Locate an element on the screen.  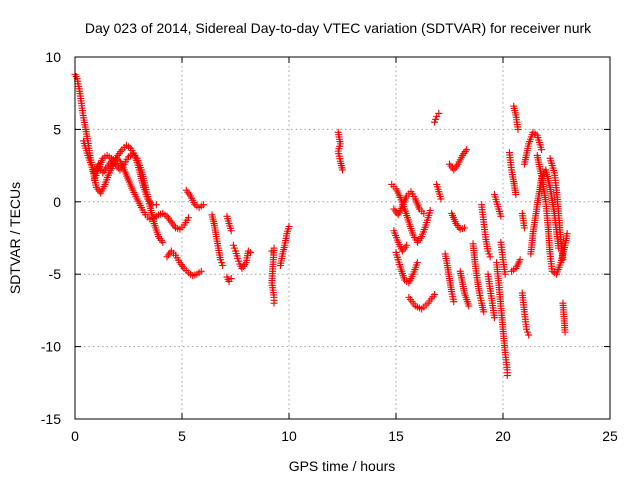
x-axis-label: GPS time / hours is located at coordinates (342, 466).